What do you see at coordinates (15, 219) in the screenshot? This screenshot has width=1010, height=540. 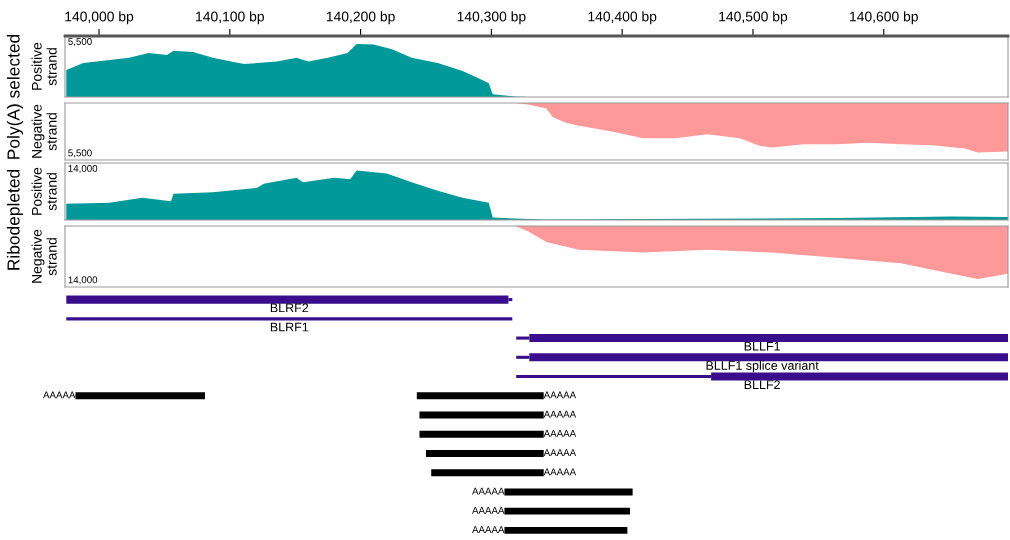 I see `text: Ribodepleted` at bounding box center [15, 219].